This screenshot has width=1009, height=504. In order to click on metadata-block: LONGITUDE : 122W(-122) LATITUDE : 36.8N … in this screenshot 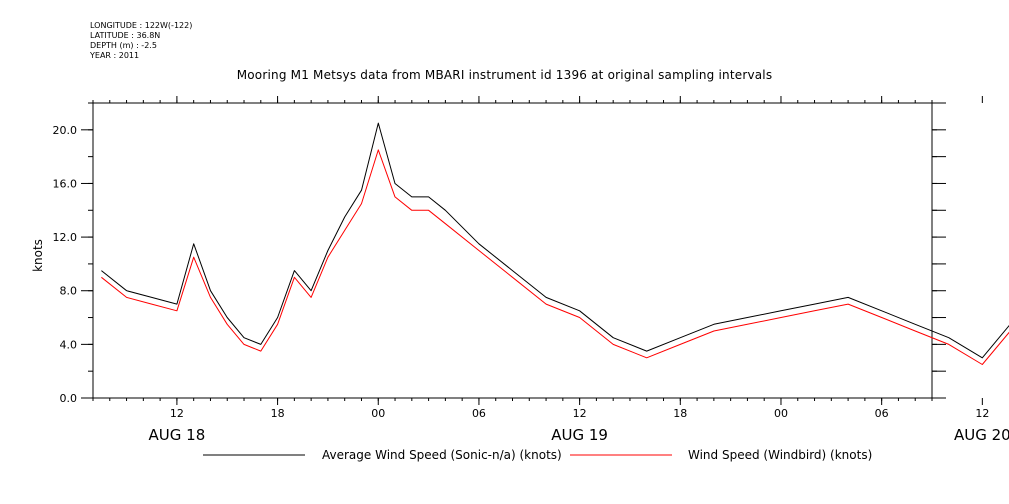, I will do `click(141, 41)`.